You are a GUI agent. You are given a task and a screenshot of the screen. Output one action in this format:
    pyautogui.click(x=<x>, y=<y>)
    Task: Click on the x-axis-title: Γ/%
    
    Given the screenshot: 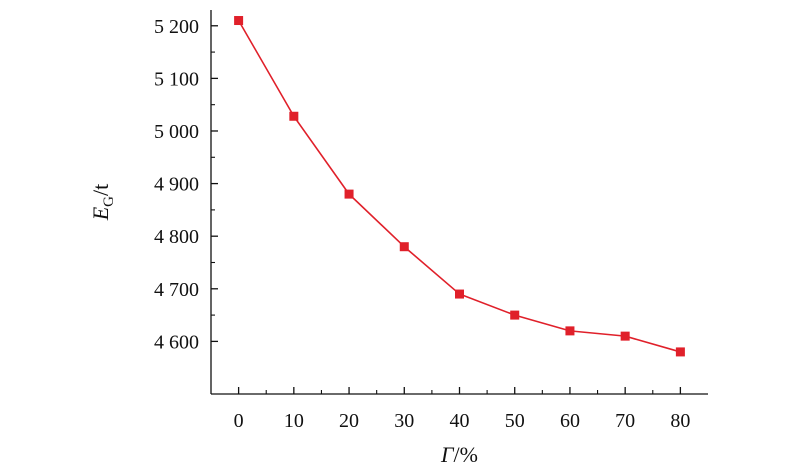 What is the action you would take?
    pyautogui.click(x=459, y=454)
    